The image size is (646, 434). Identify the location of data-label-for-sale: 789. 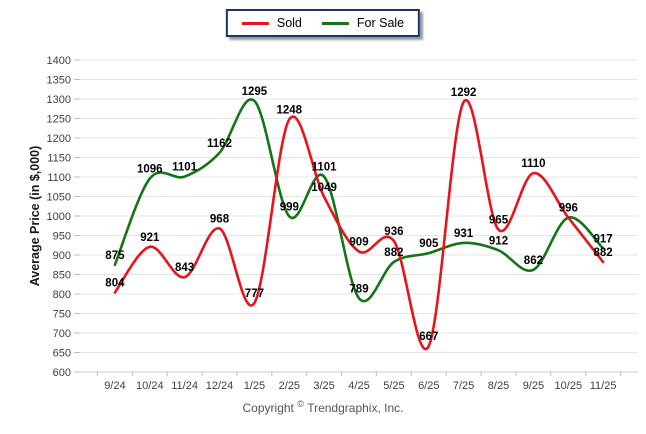
(358, 289).